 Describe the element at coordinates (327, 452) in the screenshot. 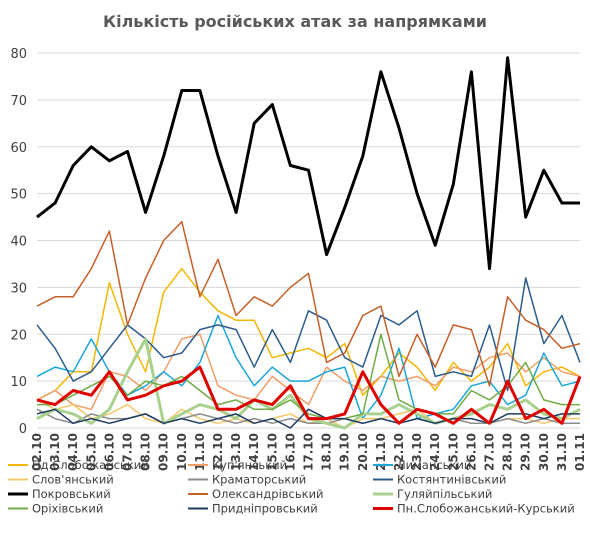

I see `x-tick-label: 18.10` at that location.